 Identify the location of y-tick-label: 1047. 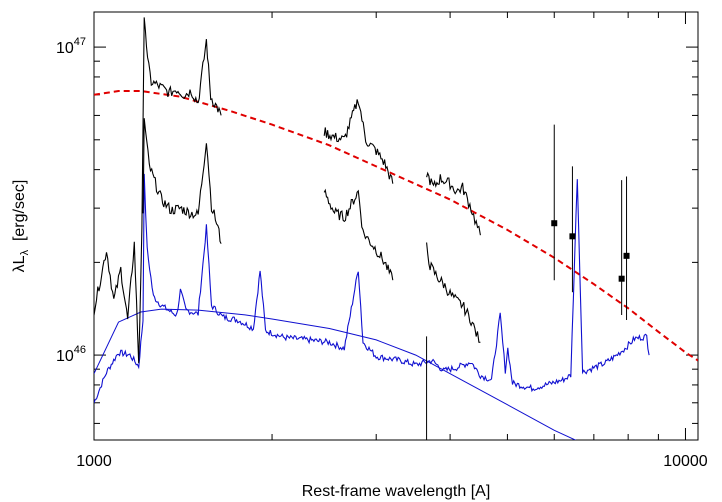
(71, 46).